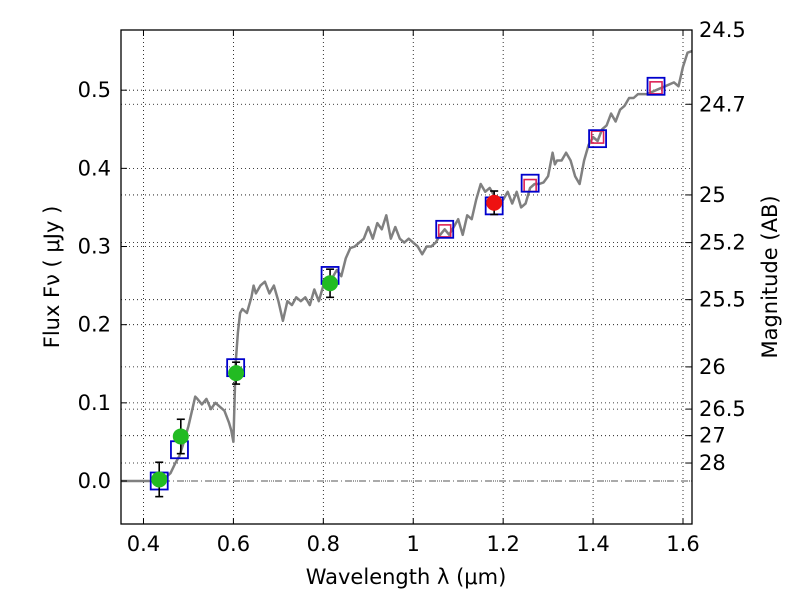  What do you see at coordinates (722, 409) in the screenshot?
I see `magnitude-tick-label: 26.5` at bounding box center [722, 409].